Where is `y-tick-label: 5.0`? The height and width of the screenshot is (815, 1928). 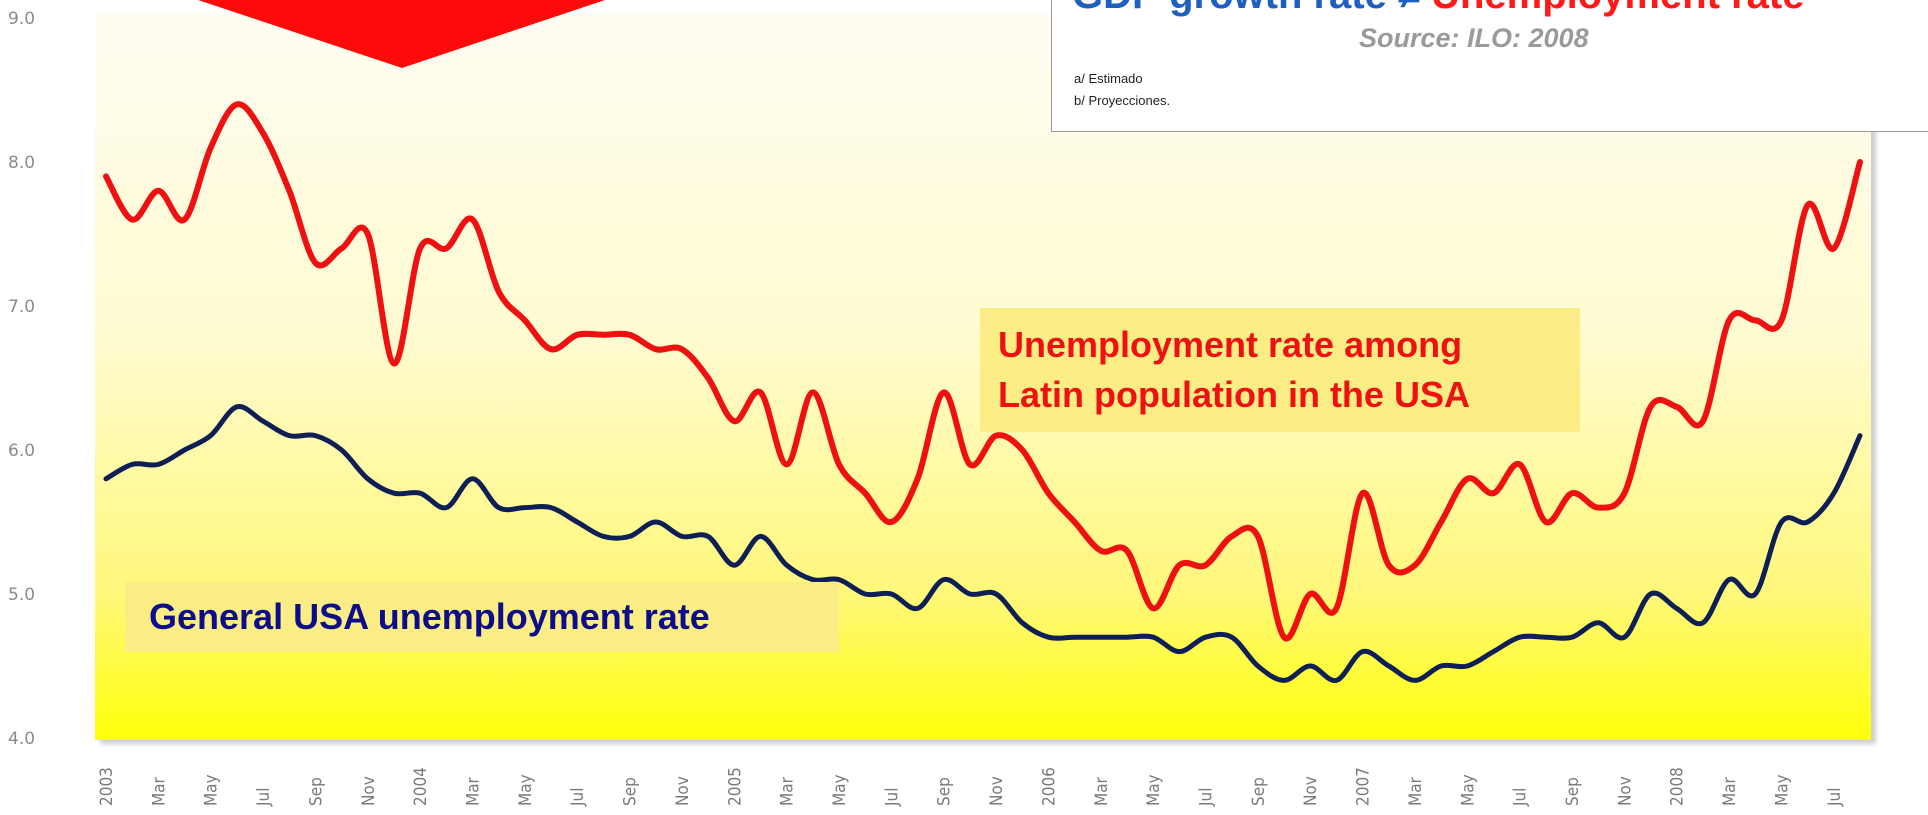 y-tick-label: 5.0 is located at coordinates (21, 595).